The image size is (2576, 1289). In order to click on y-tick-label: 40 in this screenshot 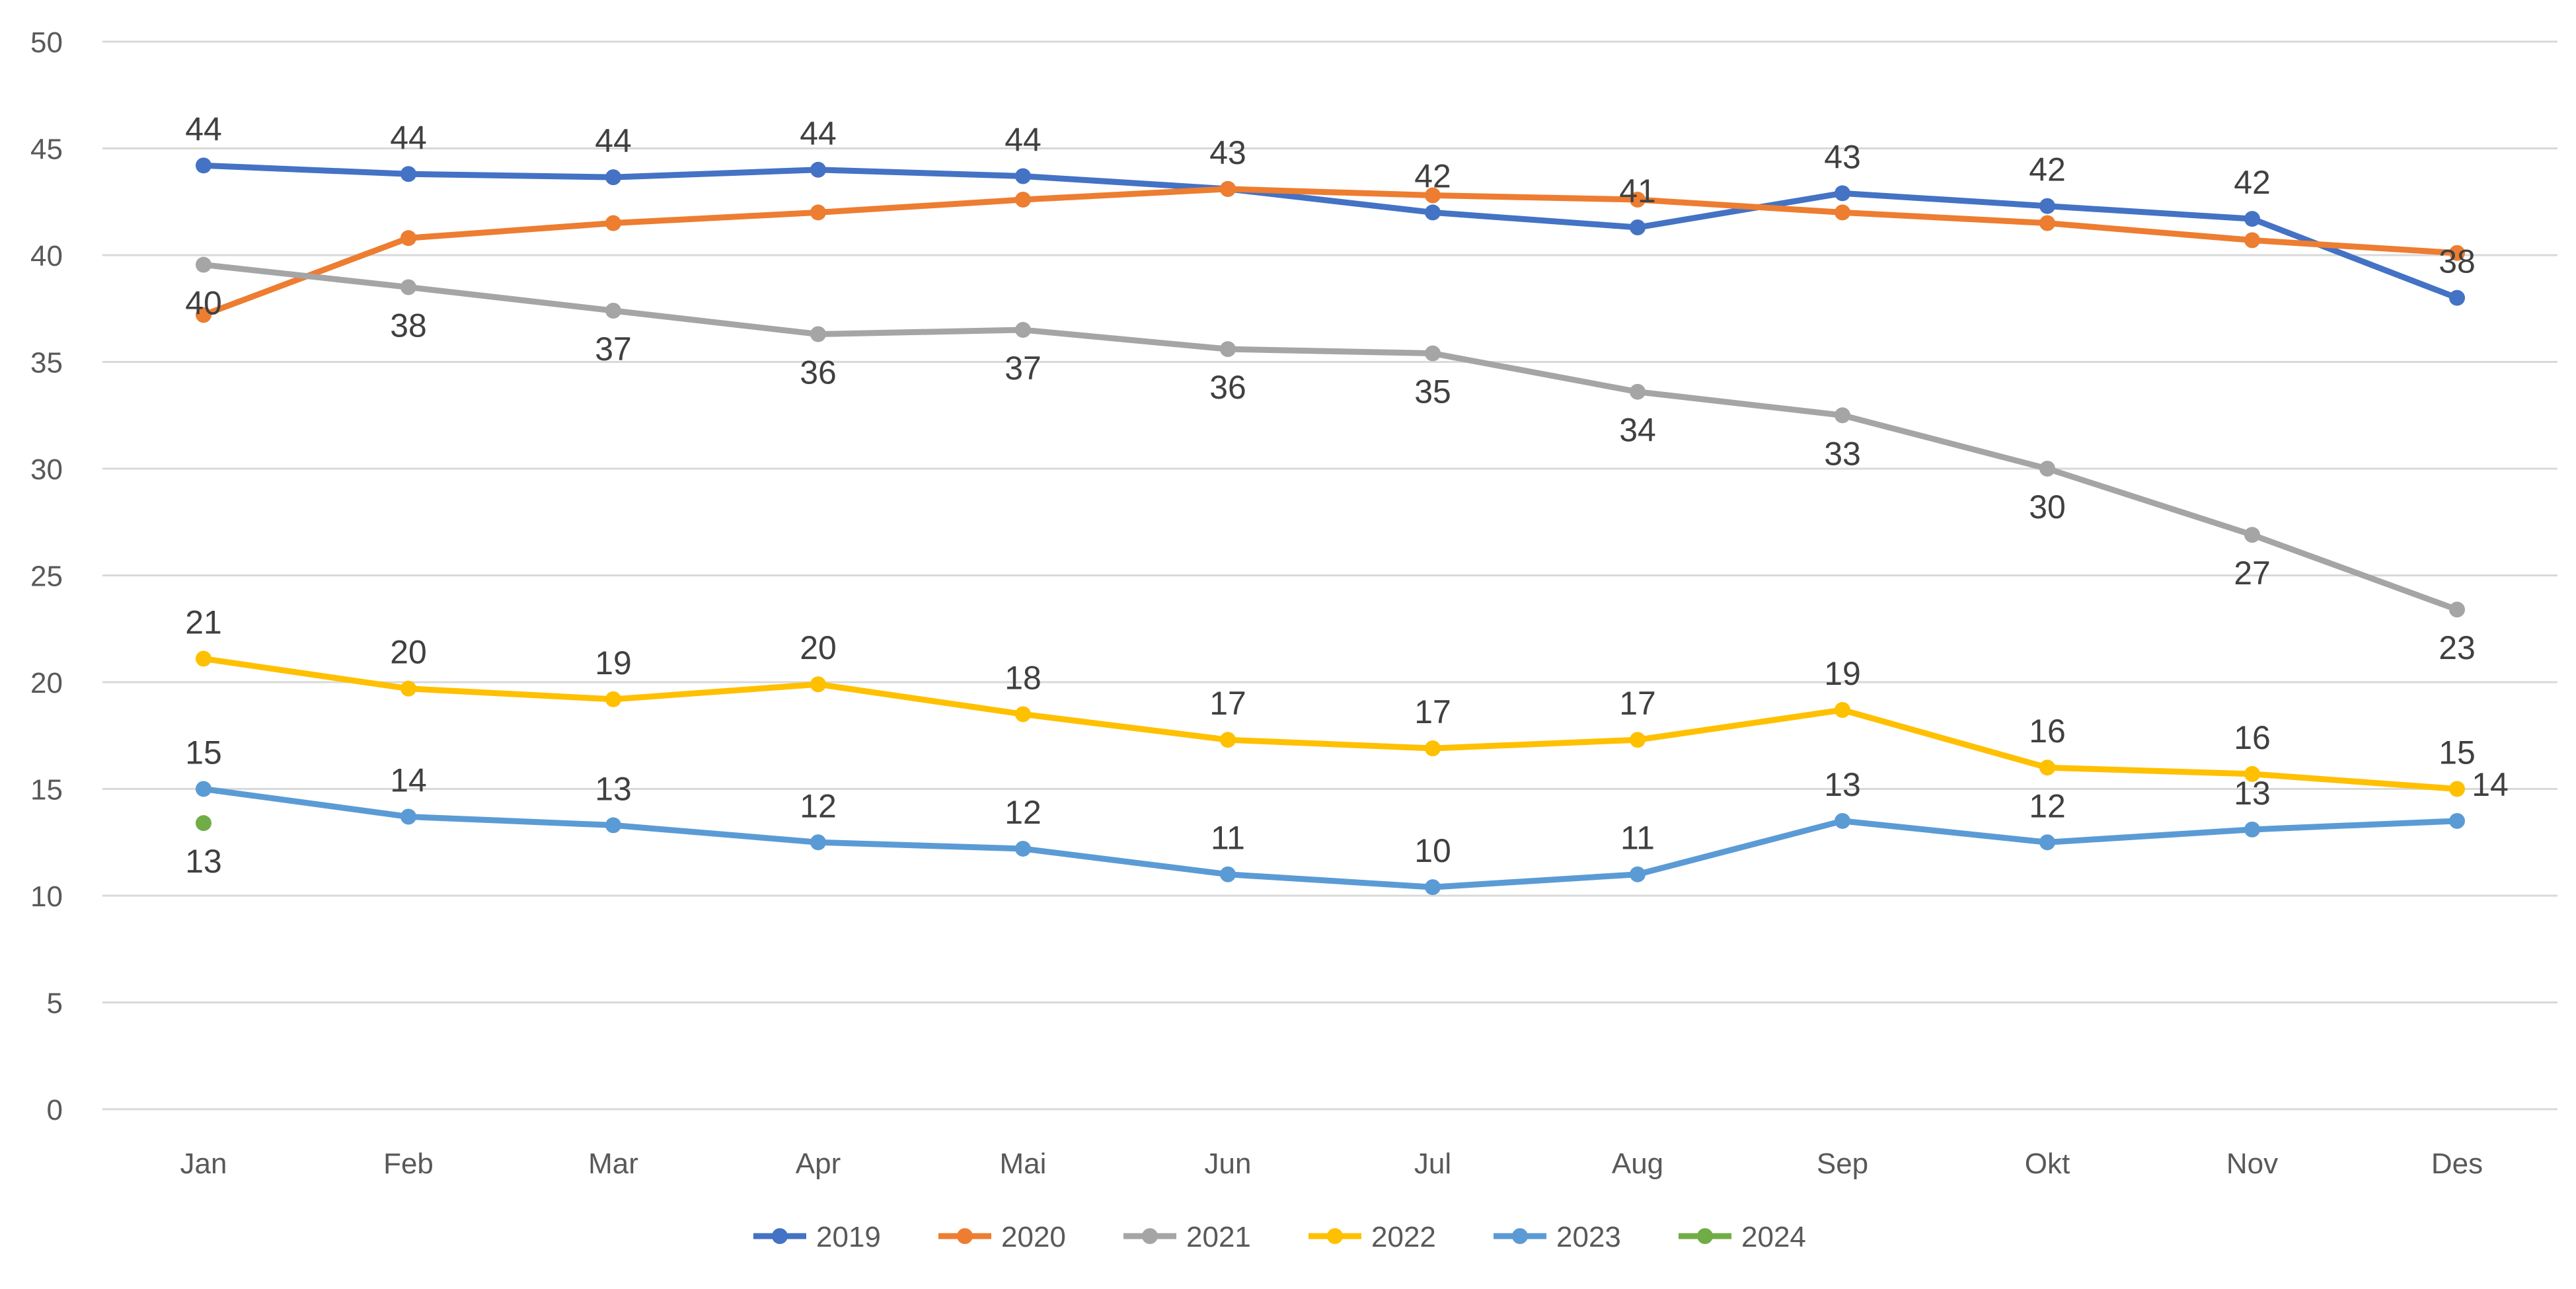, I will do `click(47, 256)`.